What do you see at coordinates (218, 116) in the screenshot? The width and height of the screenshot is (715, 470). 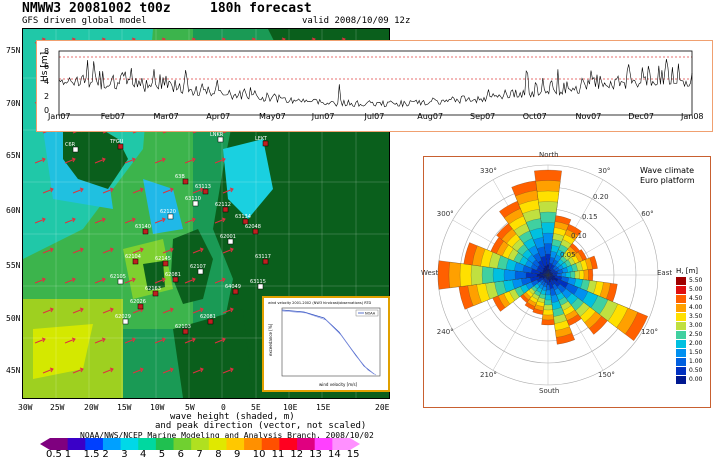 I see `ts-month-label: Apr07` at bounding box center [218, 116].